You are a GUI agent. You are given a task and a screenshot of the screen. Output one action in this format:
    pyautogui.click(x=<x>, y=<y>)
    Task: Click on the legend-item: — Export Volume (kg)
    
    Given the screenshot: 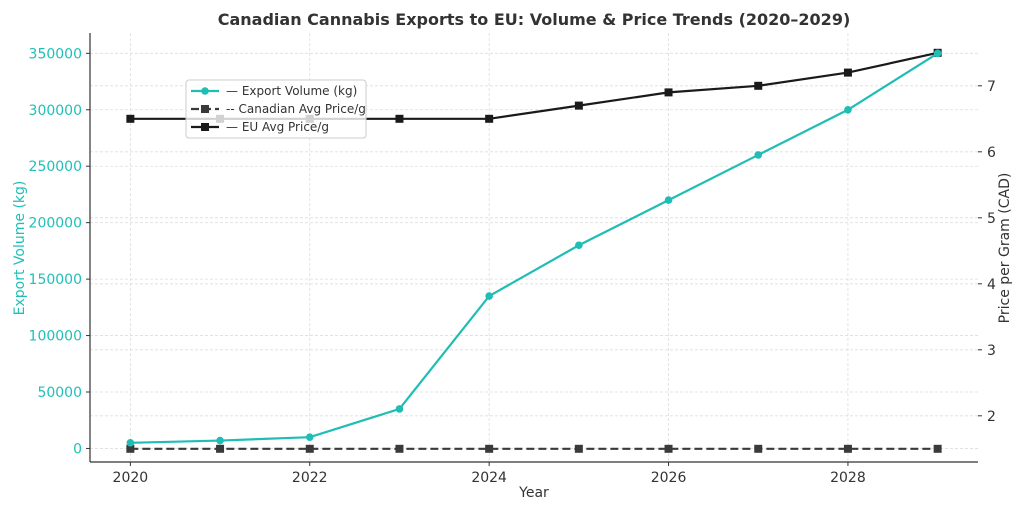 What is the action you would take?
    pyautogui.click(x=274, y=91)
    